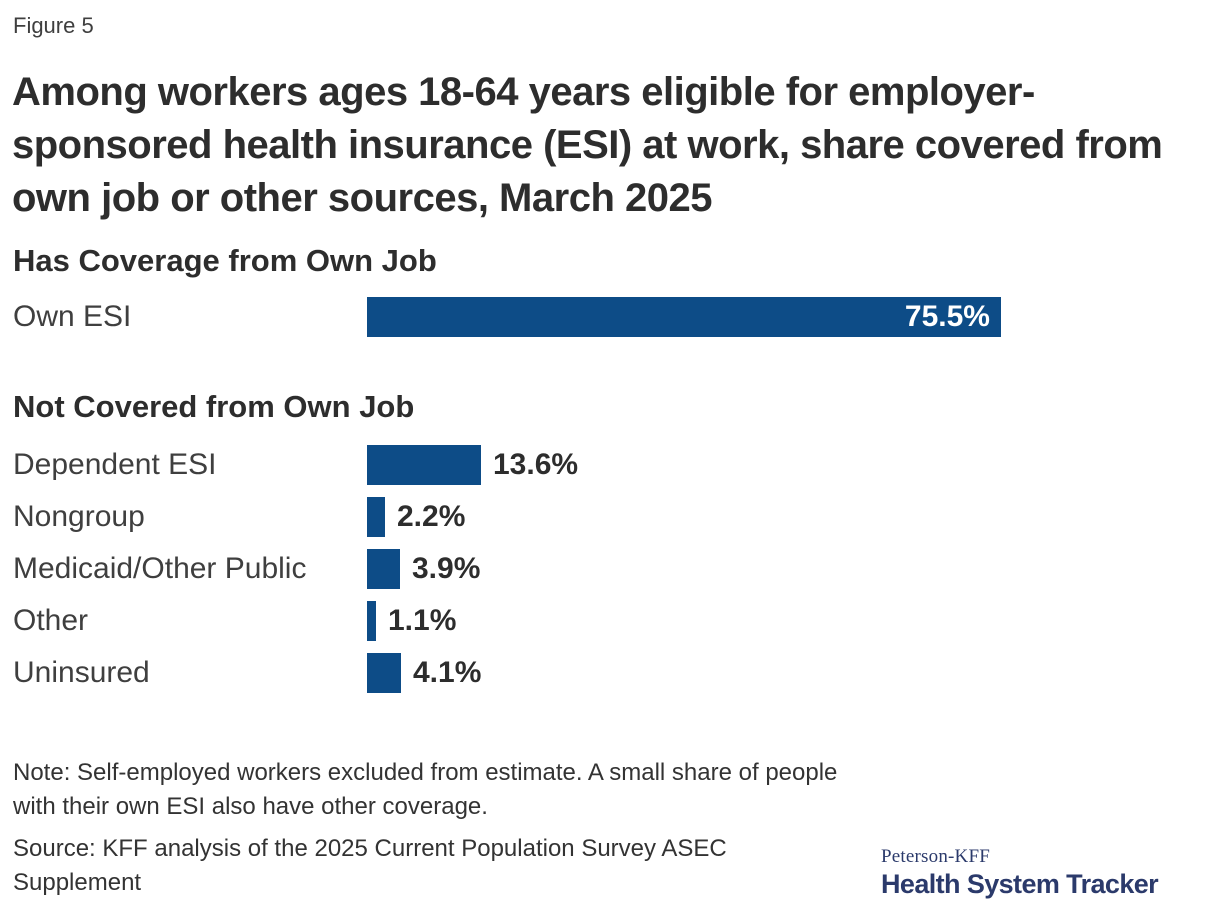  I want to click on chart-title-line-3: own job or other sources, March 2025, so click(362, 198).